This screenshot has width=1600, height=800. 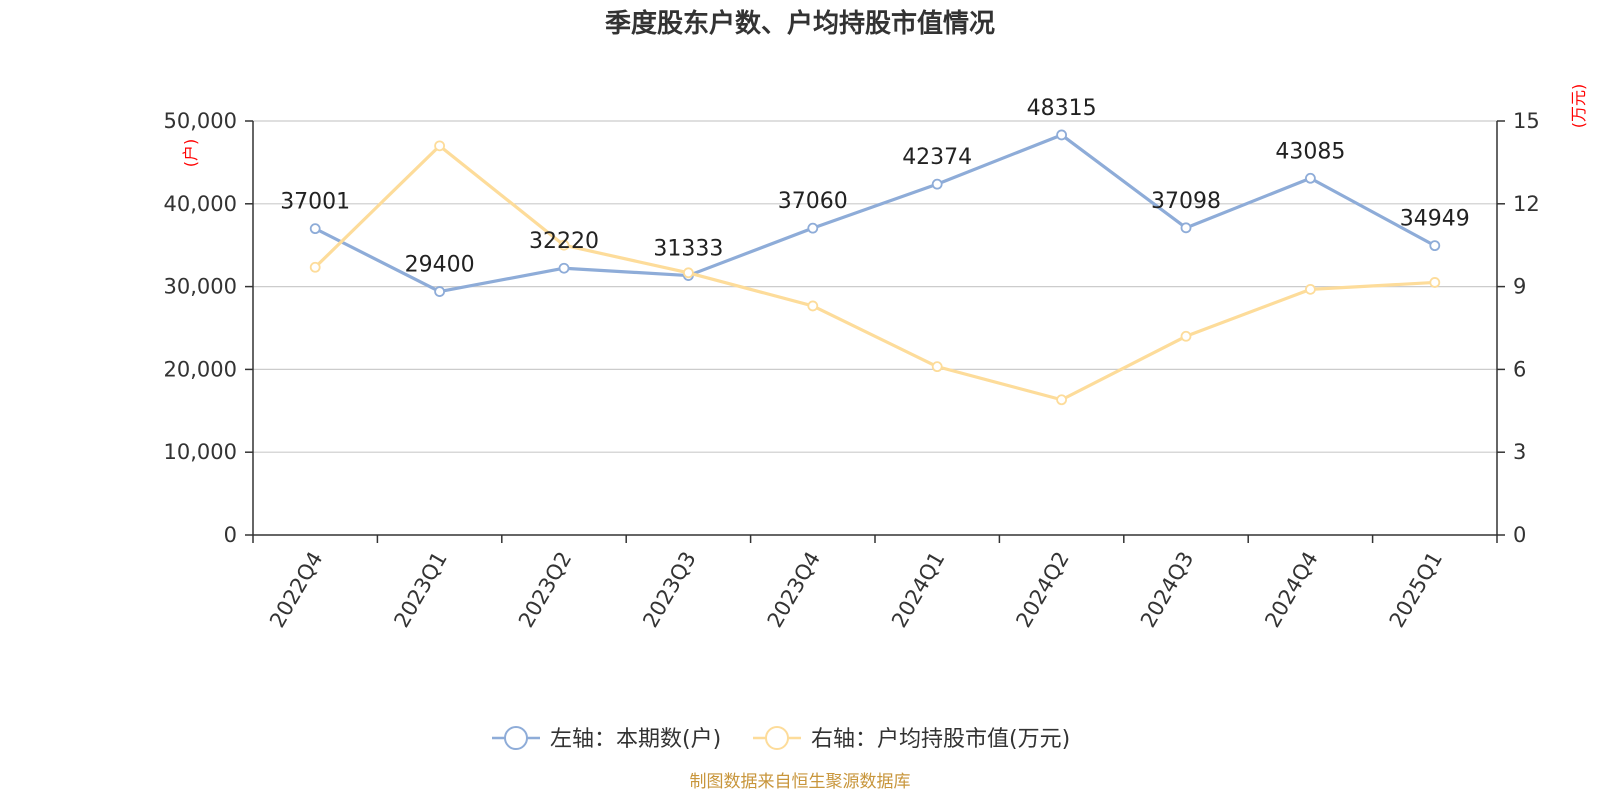 I want to click on data-label: 48315, so click(x=1062, y=108).